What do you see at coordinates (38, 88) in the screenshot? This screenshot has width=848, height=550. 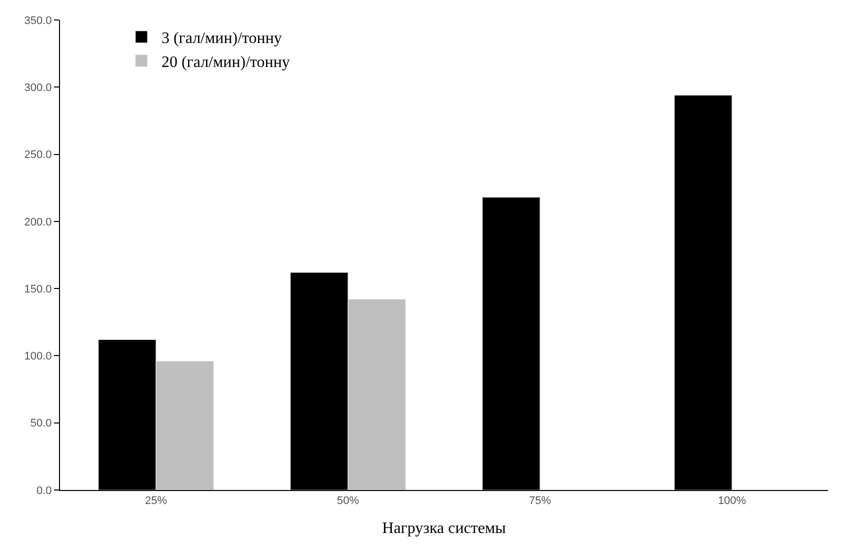 I see `y-tick-label: 300.0` at bounding box center [38, 88].